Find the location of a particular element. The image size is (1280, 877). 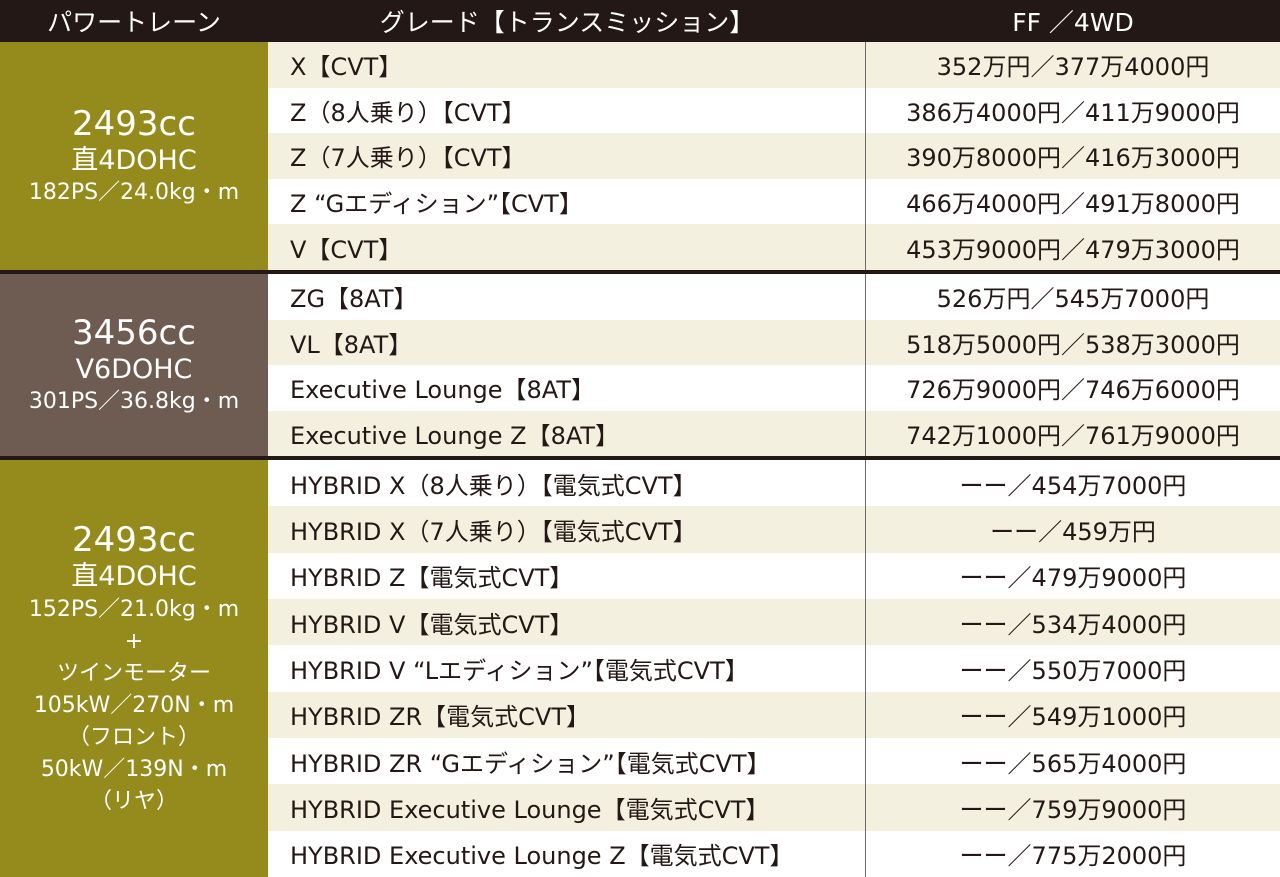

front-label: （フロント） is located at coordinates (133, 737).